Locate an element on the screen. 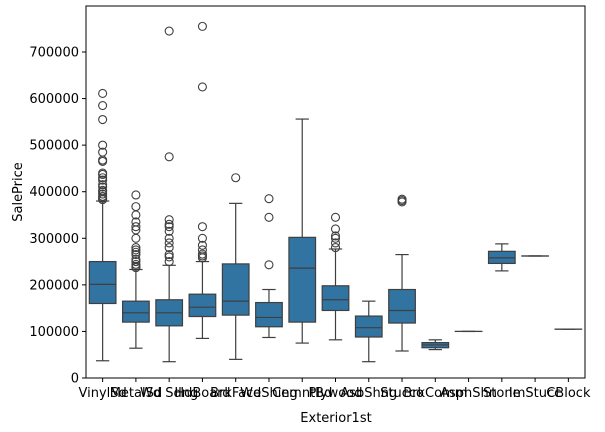 The width and height of the screenshot is (605, 432). y-tick-label: 600000 is located at coordinates (54, 99).